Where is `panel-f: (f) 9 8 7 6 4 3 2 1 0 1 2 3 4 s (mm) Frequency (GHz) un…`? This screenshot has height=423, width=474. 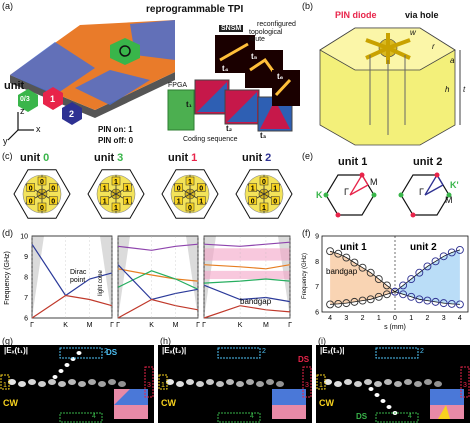 panel-f: (f) 9 8 7 6 4 3 2 1 0 1 2 3 4 s (mm) Frequency (GHz) un… is located at coordinates (387, 280).